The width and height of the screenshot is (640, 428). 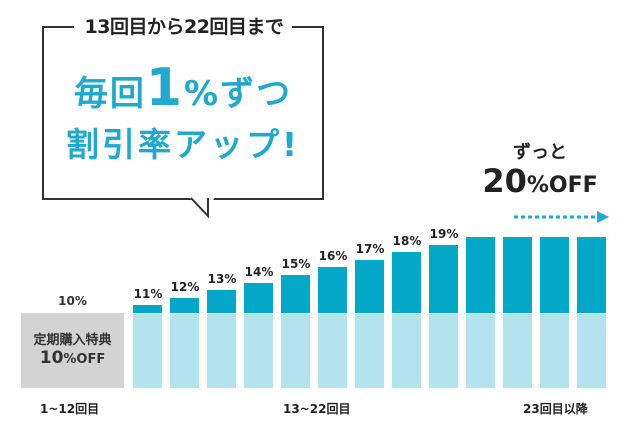 I want to click on base-box-suffix: %OFF, so click(x=84, y=359).